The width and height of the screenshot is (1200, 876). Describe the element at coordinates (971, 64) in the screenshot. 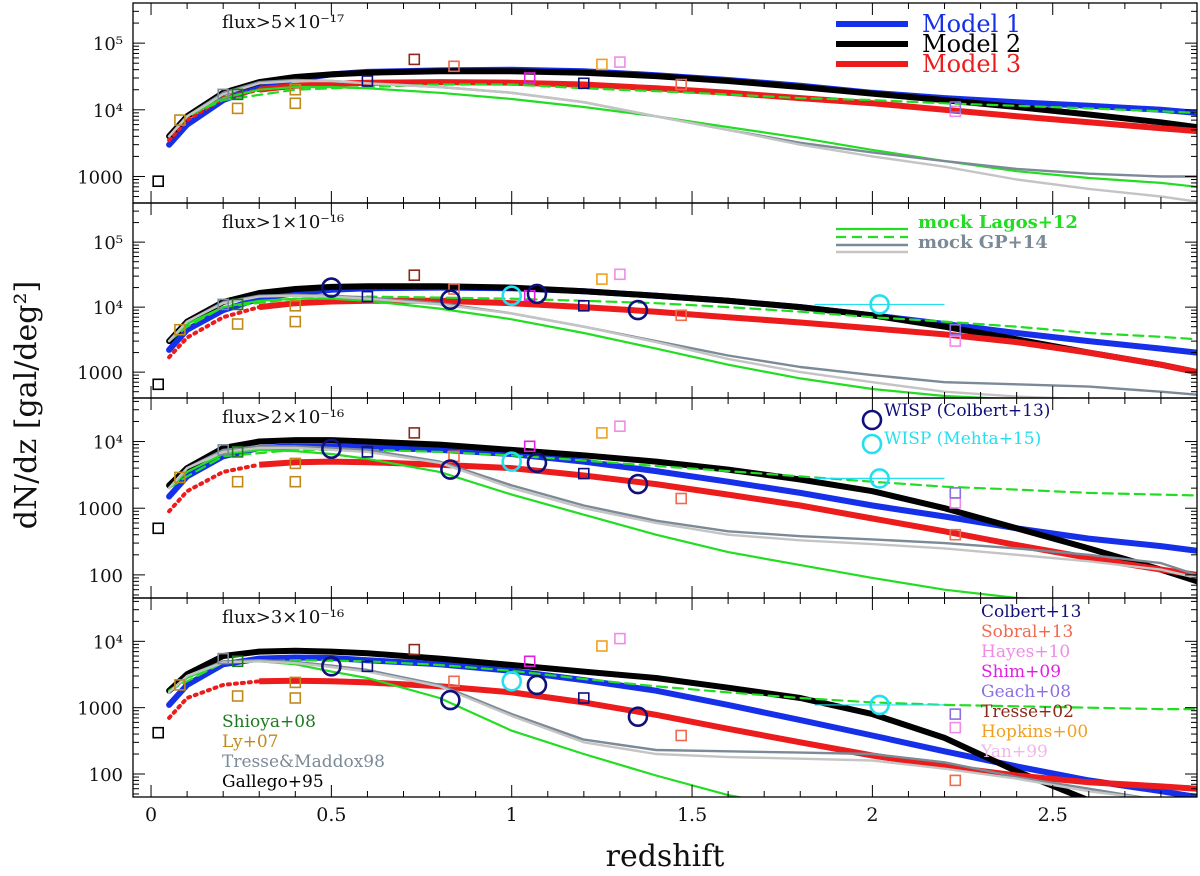

I see `legend-model-label: Model 3` at that location.